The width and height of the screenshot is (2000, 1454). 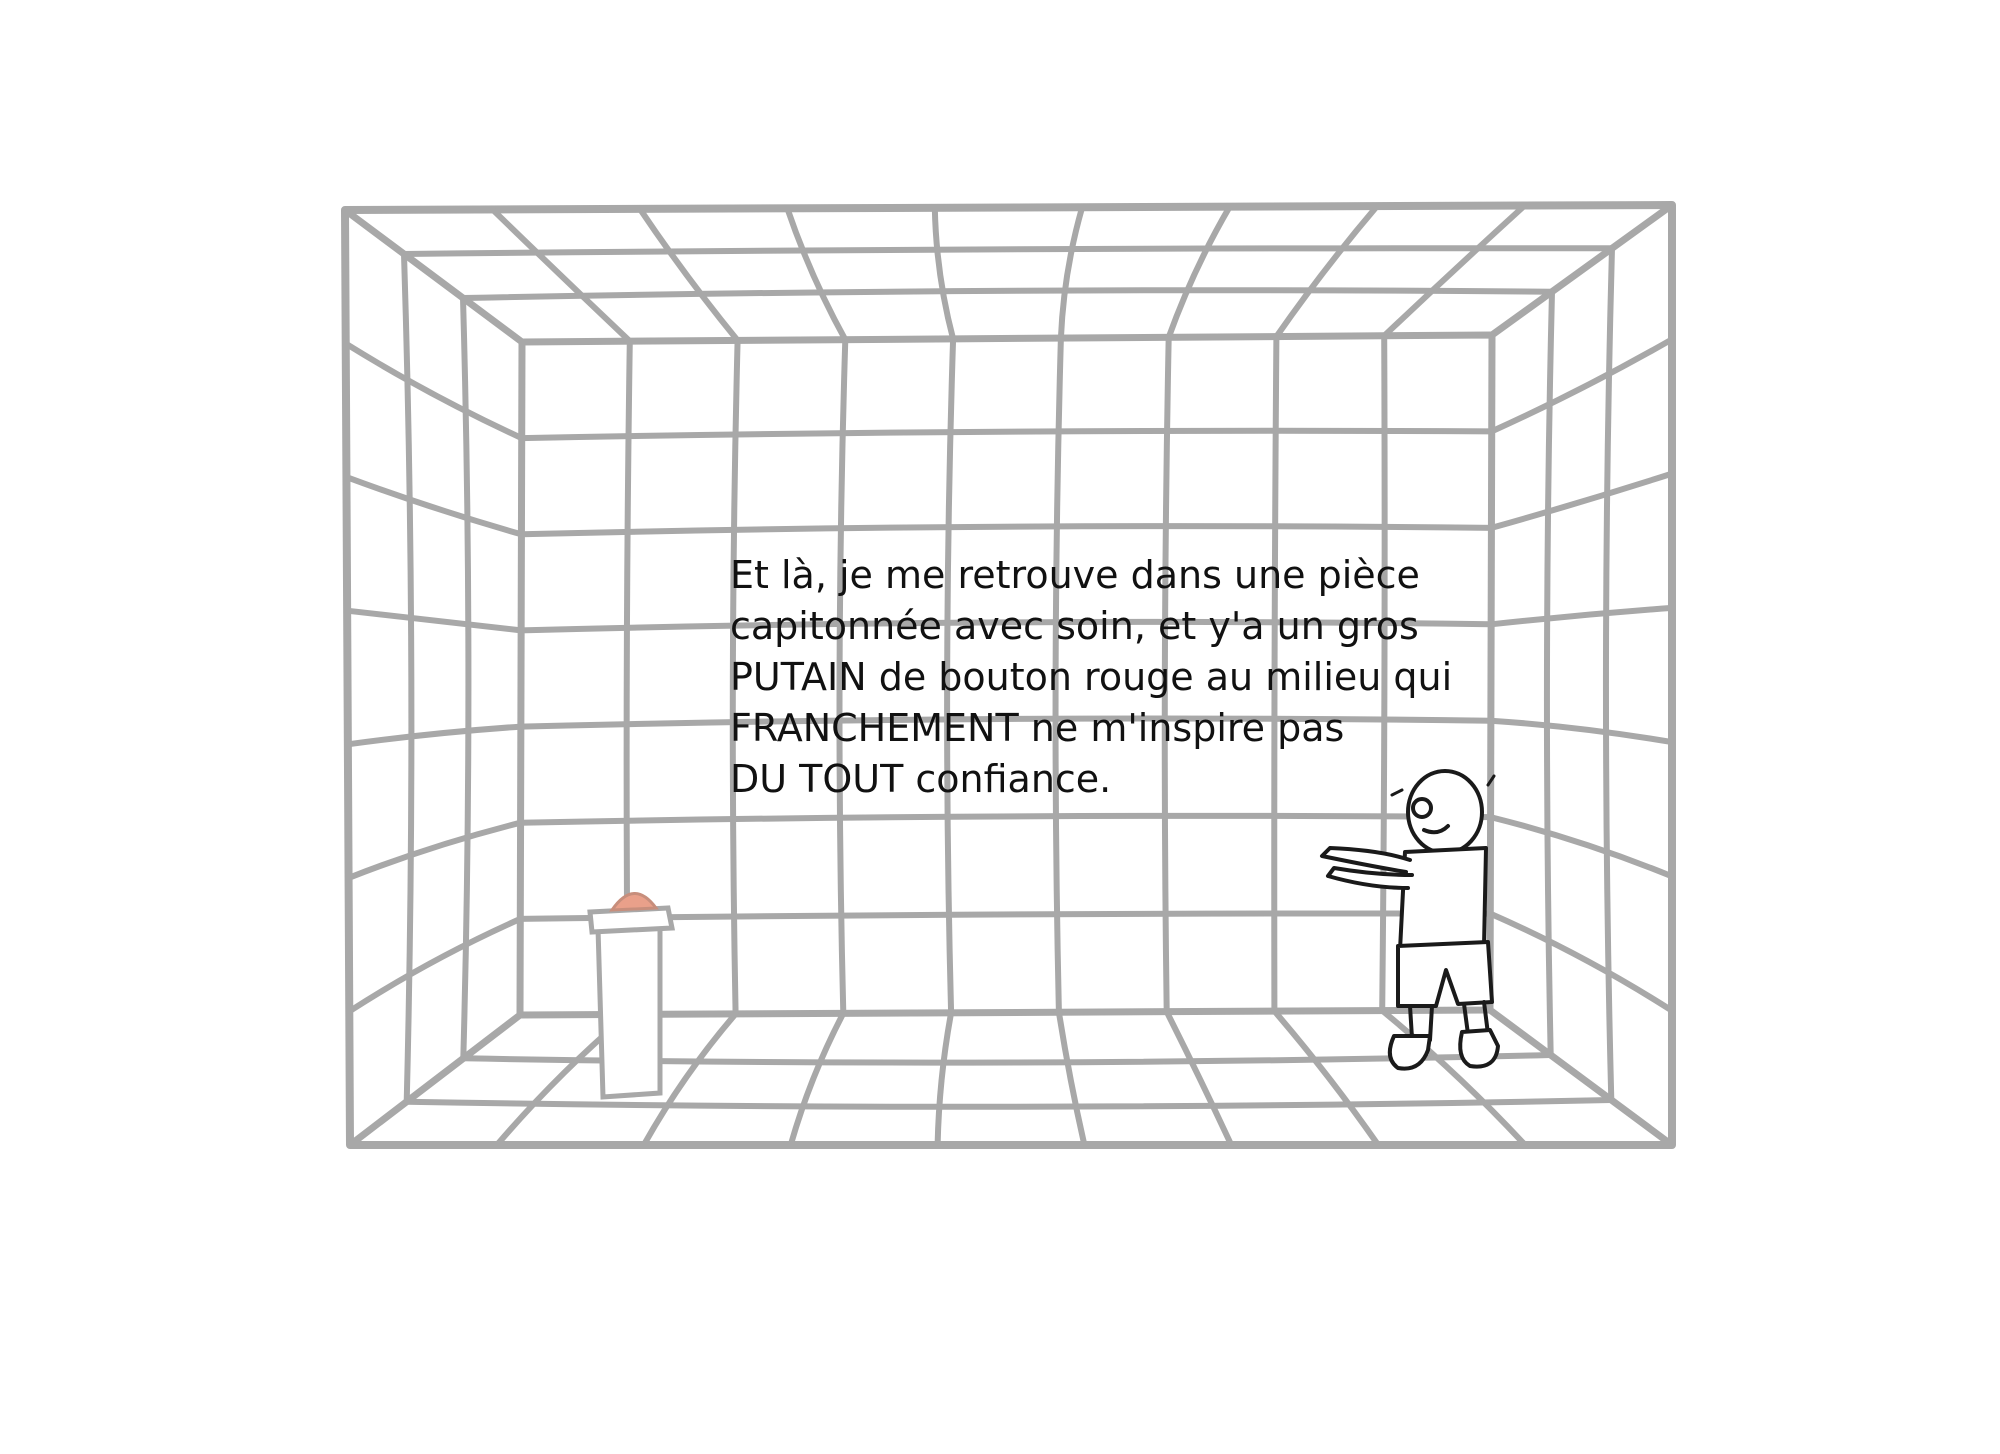 I want to click on caption-line: capitonnée avec soin, et y'a un gros, so click(x=1074, y=626).